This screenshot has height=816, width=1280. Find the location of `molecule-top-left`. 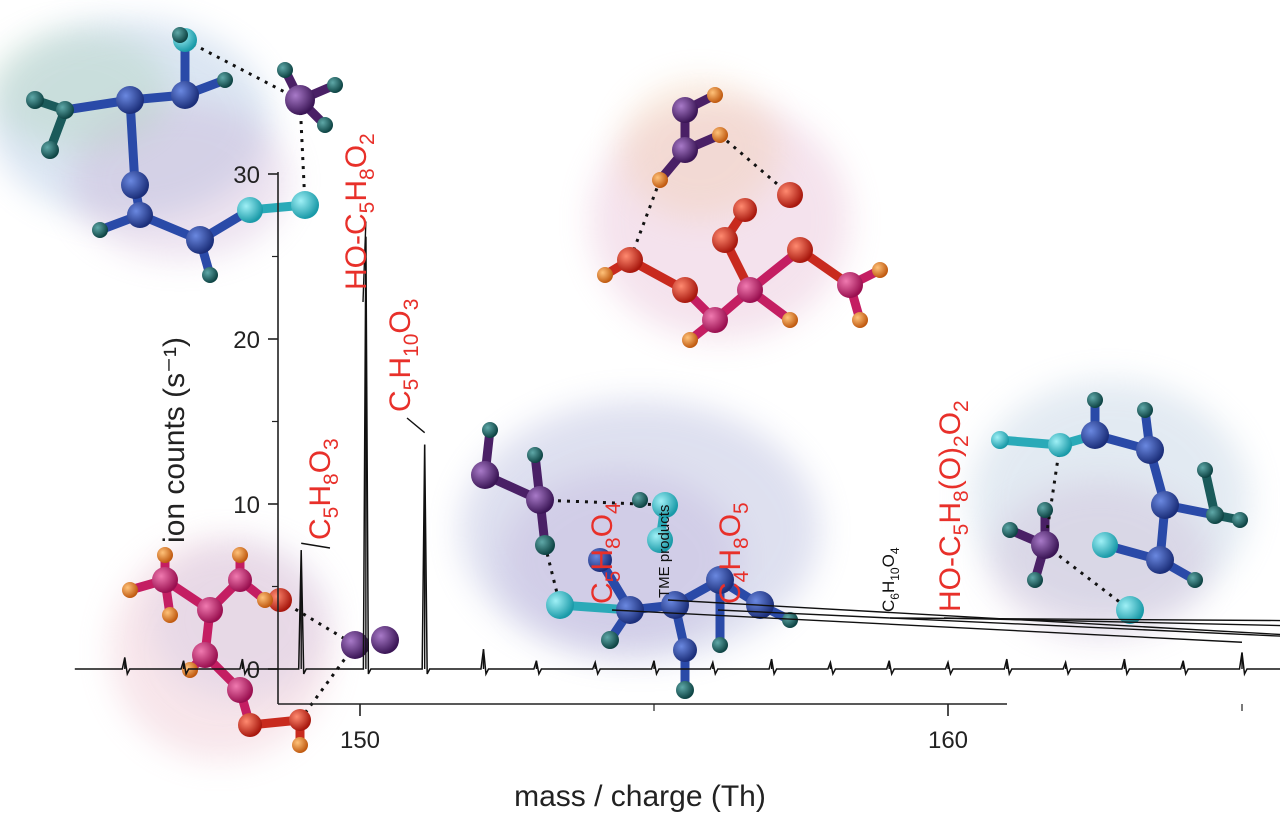

molecule-top-left is located at coordinates (171, 151).